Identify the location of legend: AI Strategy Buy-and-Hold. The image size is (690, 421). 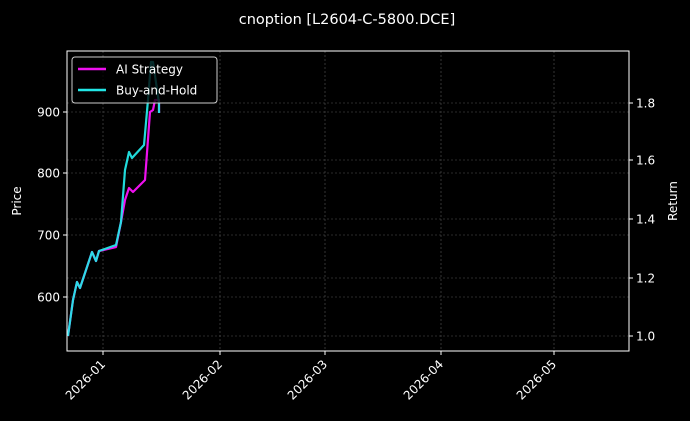
(144, 80).